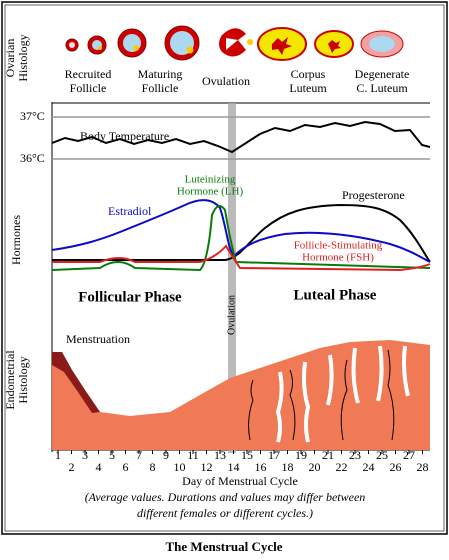 The image size is (449, 560). I want to click on day-label: 27, so click(409, 455).